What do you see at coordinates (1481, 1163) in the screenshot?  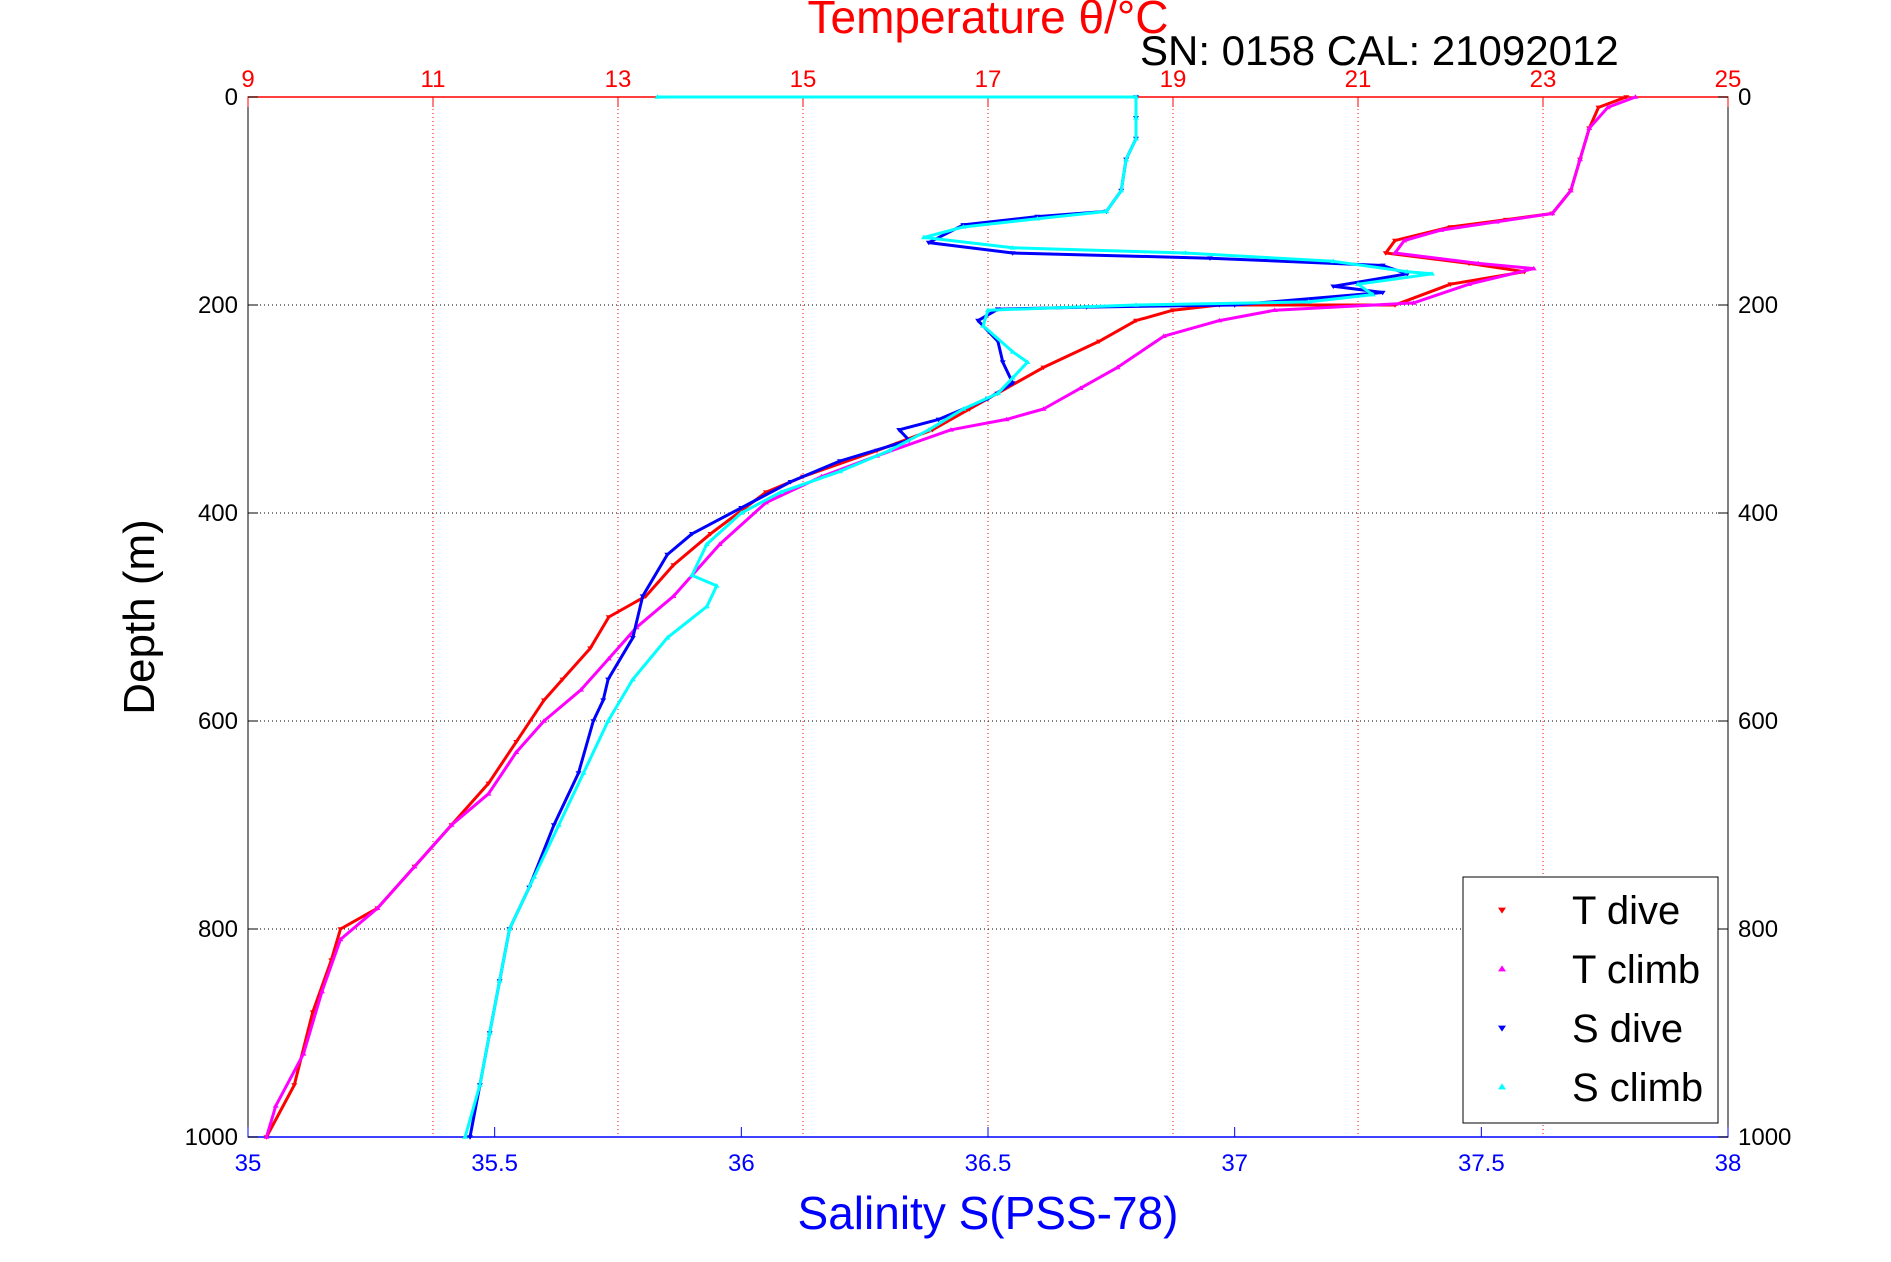 I see `bottom-tick-label: 37.5` at bounding box center [1481, 1163].